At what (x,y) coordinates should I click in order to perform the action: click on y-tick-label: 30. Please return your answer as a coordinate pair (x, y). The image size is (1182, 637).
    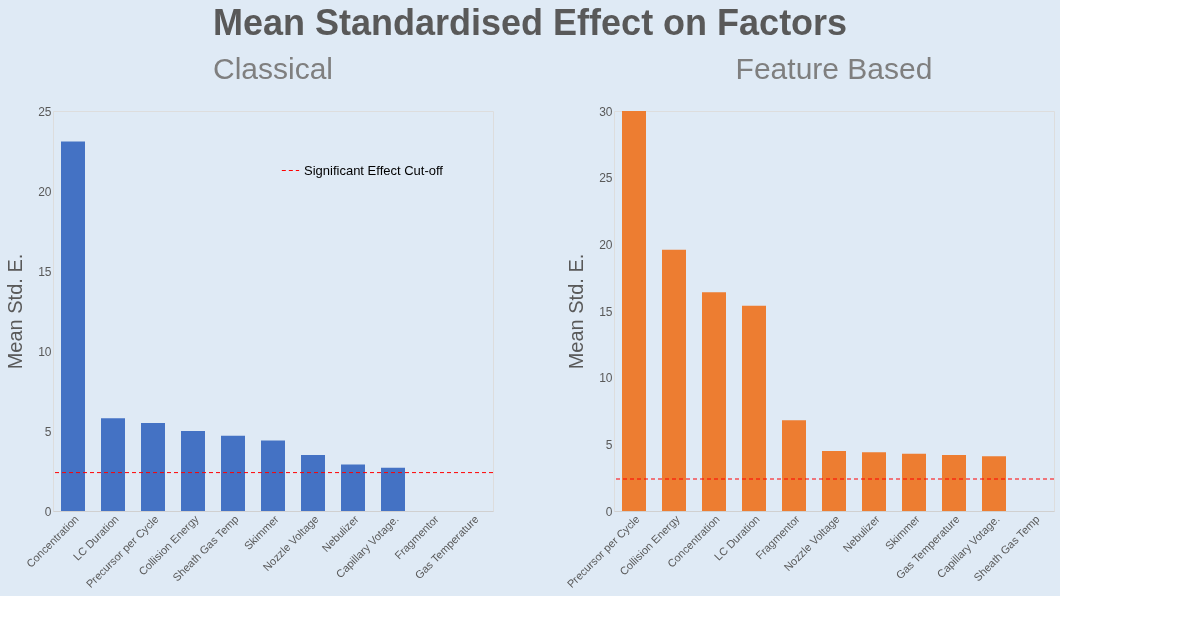
    Looking at the image, I should click on (606, 111).